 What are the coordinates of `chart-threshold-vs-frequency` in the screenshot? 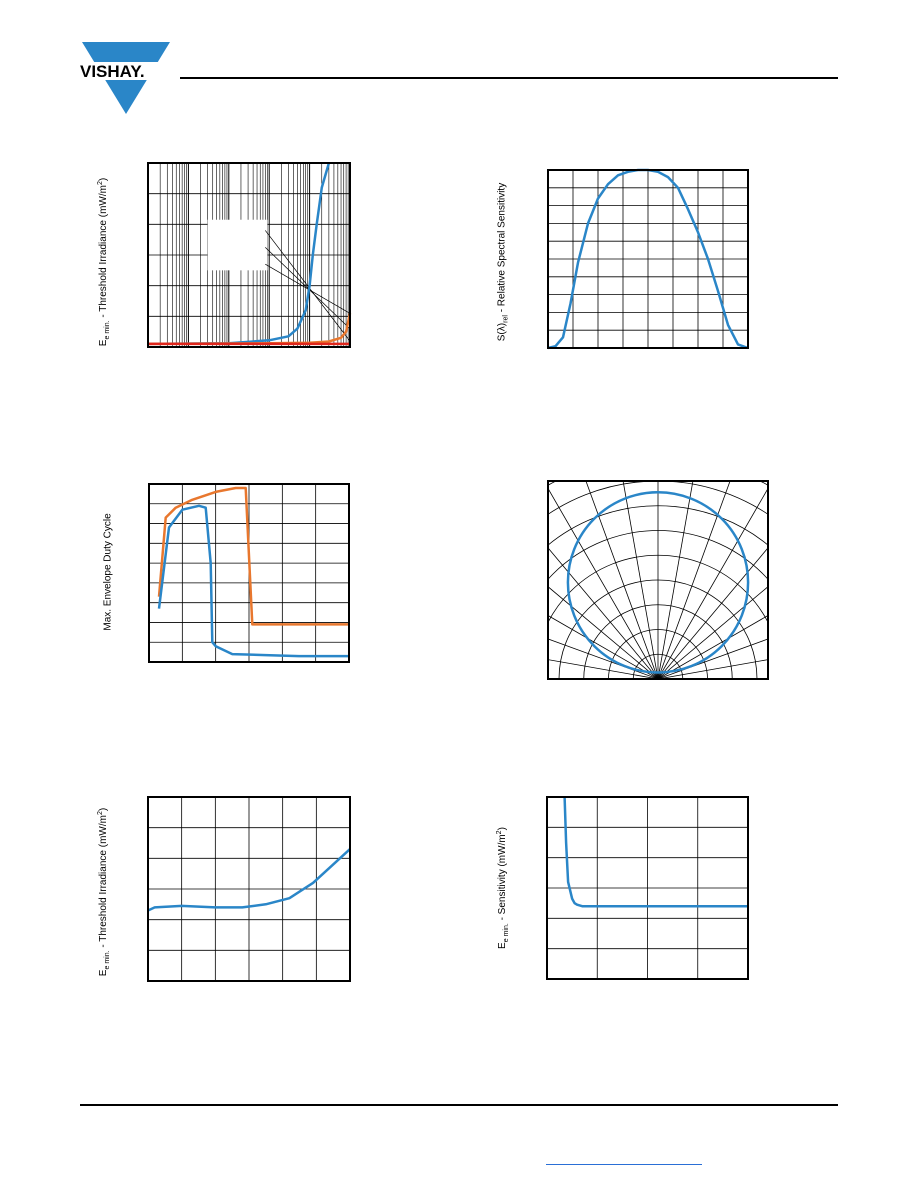 It's located at (249, 255).